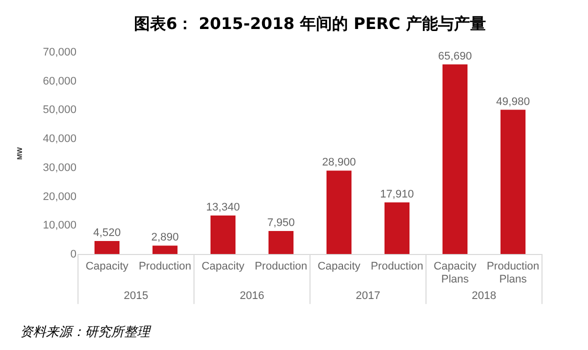  What do you see at coordinates (59, 196) in the screenshot?
I see `y-tick-label: 20,000` at bounding box center [59, 196].